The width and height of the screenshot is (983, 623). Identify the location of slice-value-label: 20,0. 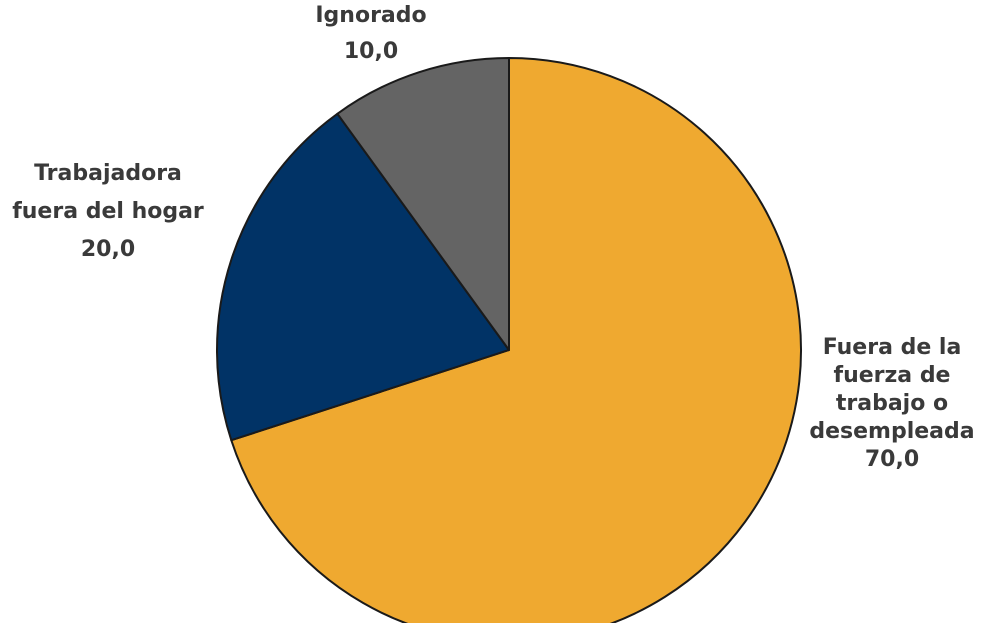
(108, 249).